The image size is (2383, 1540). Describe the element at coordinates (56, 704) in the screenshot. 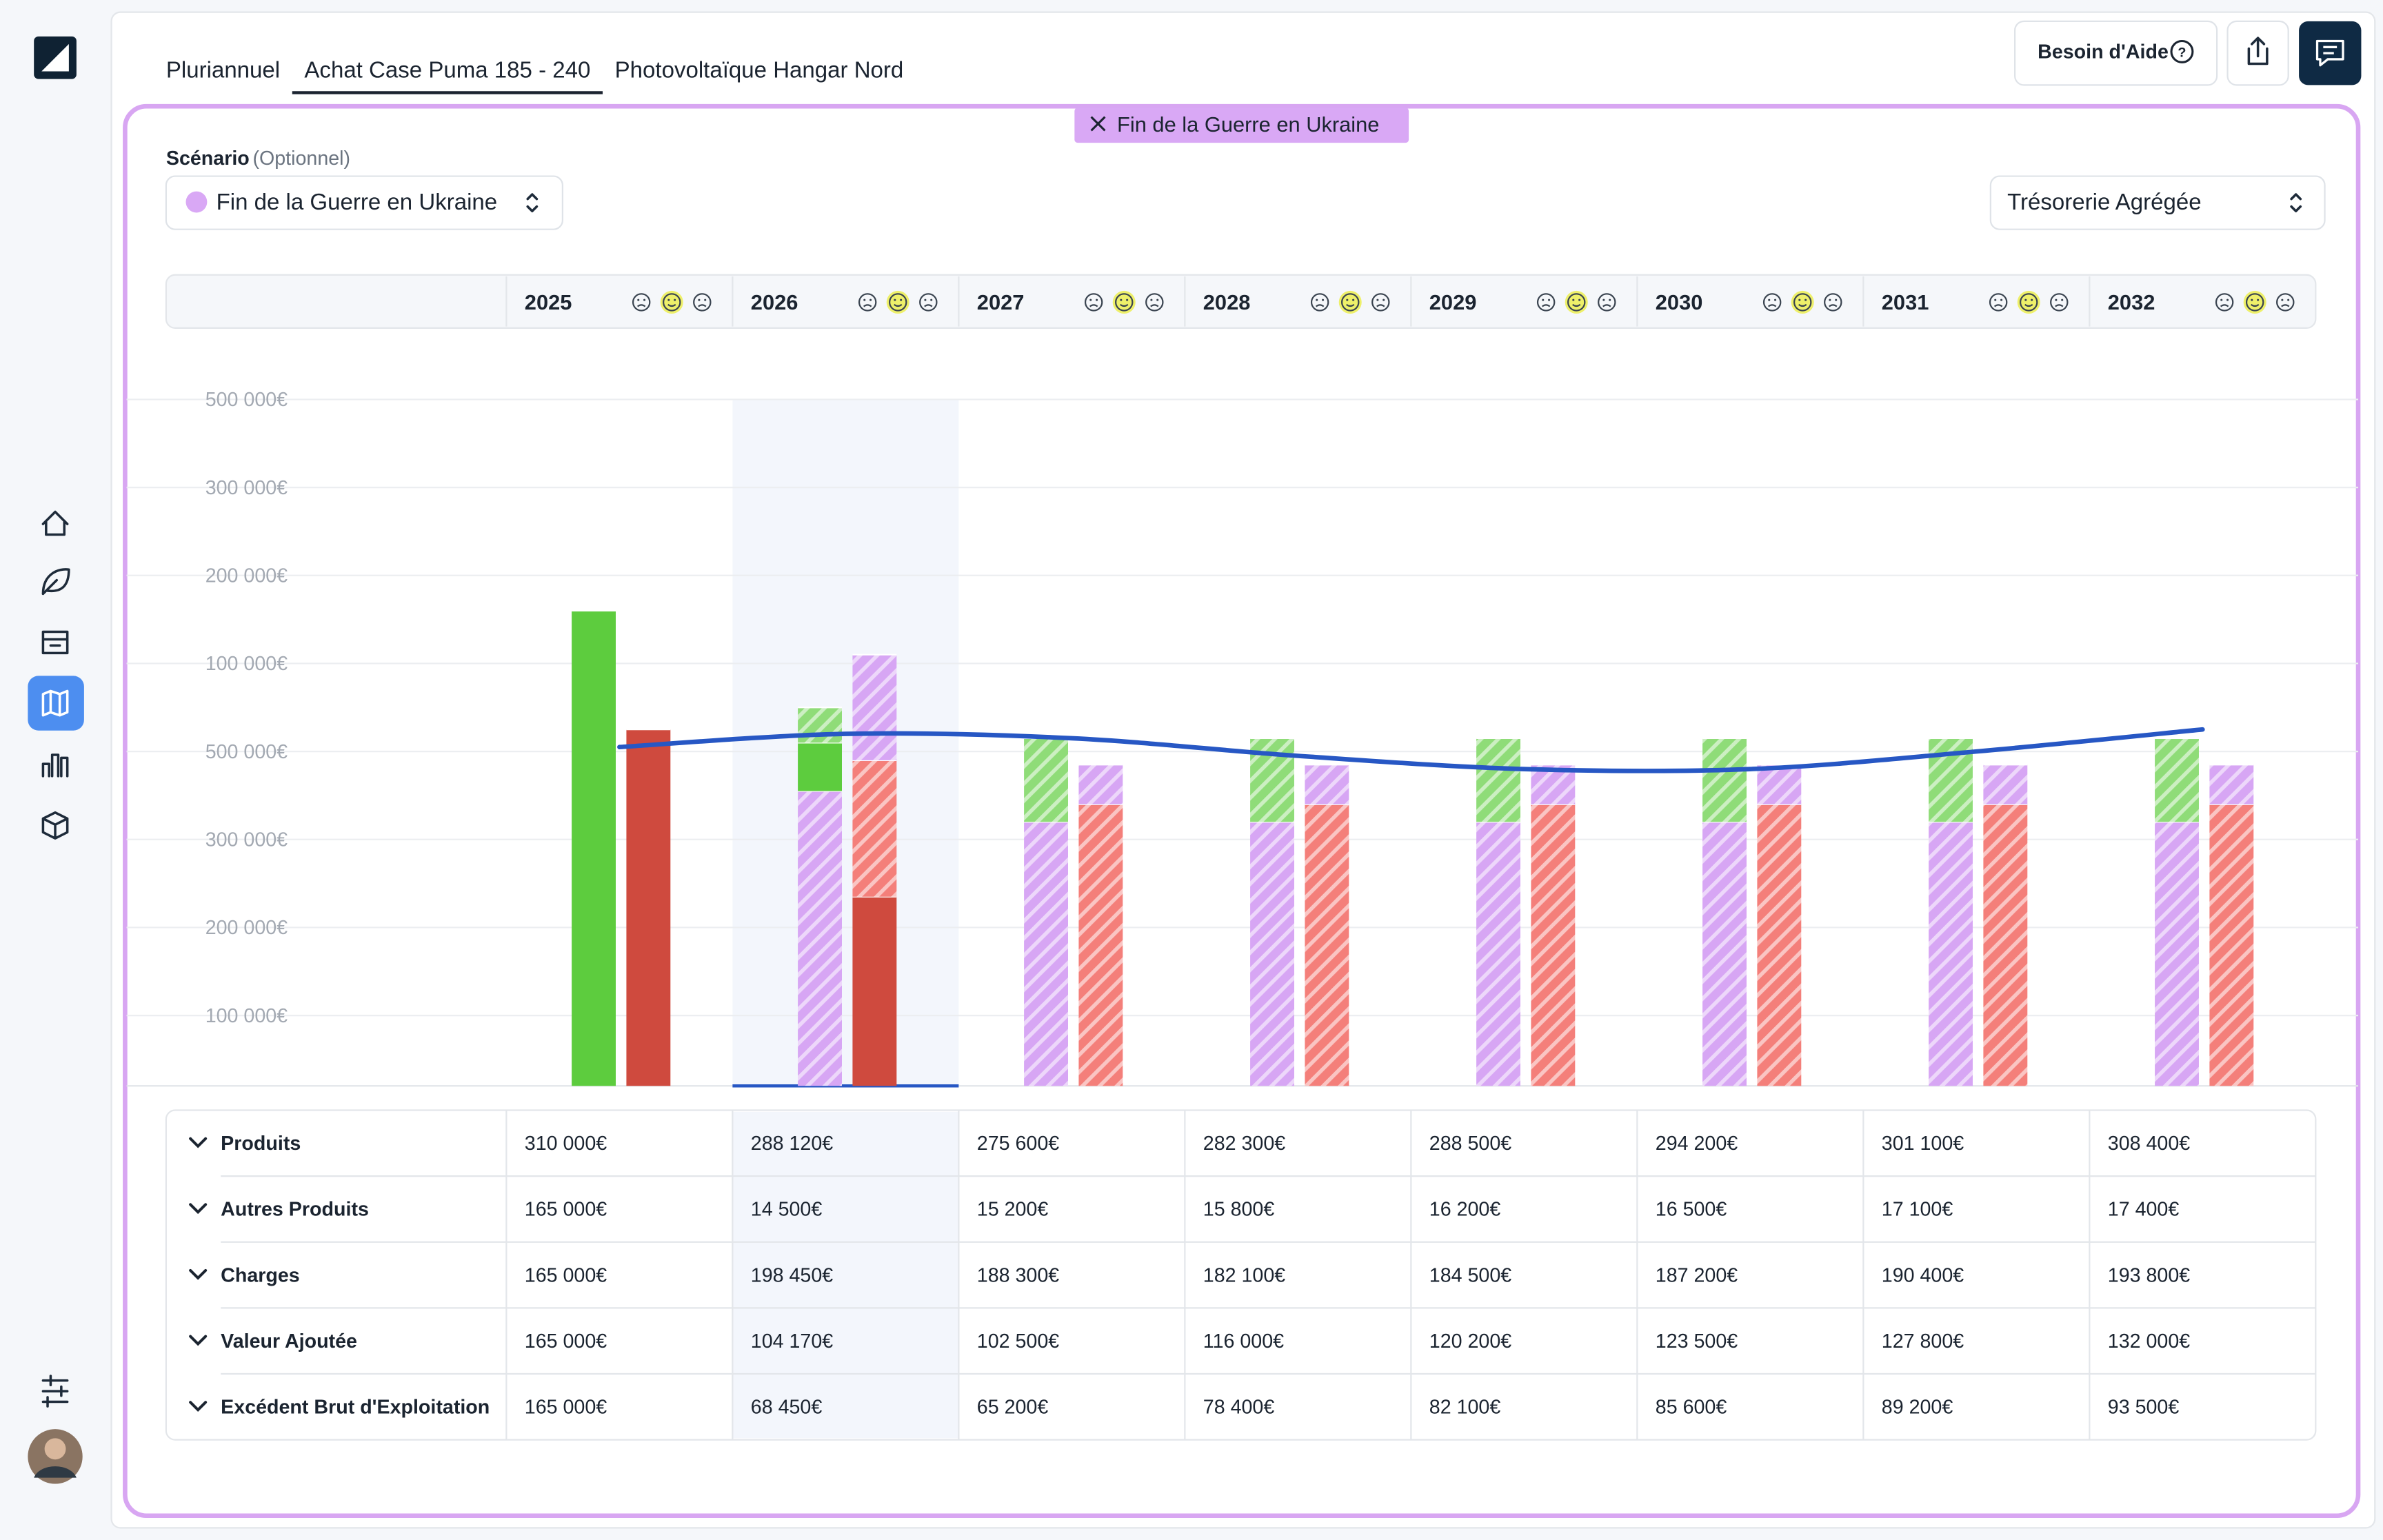

I see `map-active` at that location.